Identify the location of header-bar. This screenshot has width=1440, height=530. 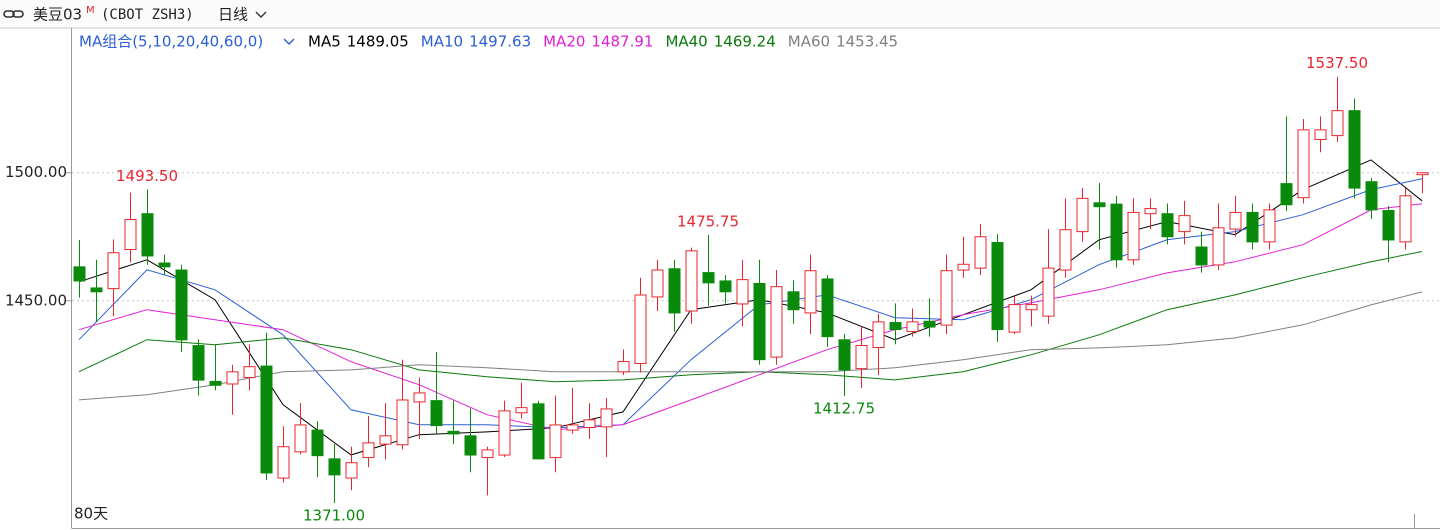
(720, 14).